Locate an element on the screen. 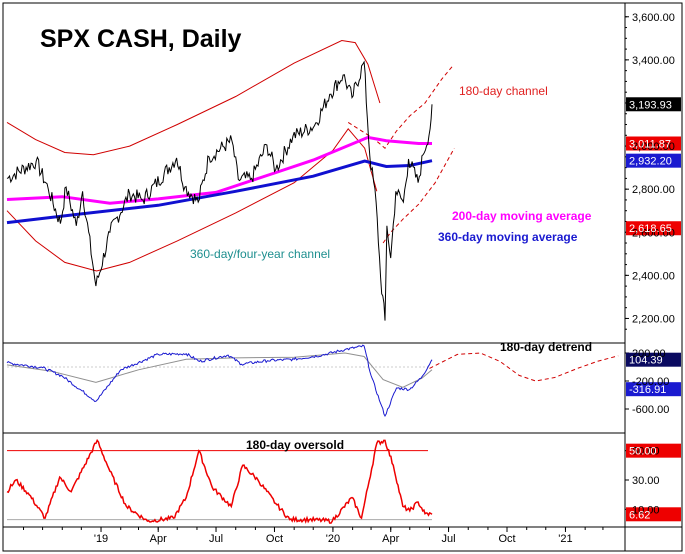 The width and height of the screenshot is (685, 554). x-tick-label: '21 is located at coordinates (565, 539).